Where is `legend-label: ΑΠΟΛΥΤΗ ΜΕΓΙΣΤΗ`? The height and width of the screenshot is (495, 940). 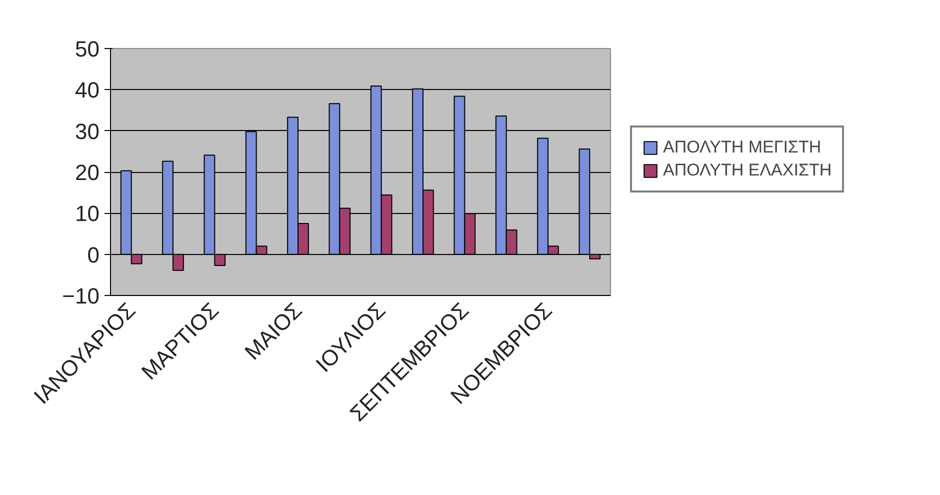 legend-label: ΑΠΟΛΥΤΗ ΜΕΓΙΣΤΗ is located at coordinates (742, 148).